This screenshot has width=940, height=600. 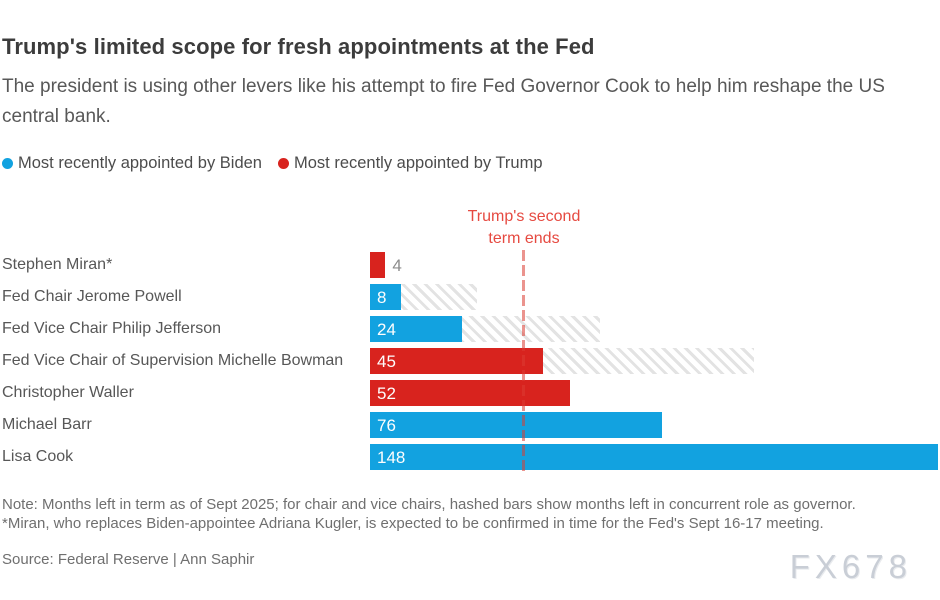 What do you see at coordinates (7, 163) in the screenshot?
I see `biden-legend-dot-icon` at bounding box center [7, 163].